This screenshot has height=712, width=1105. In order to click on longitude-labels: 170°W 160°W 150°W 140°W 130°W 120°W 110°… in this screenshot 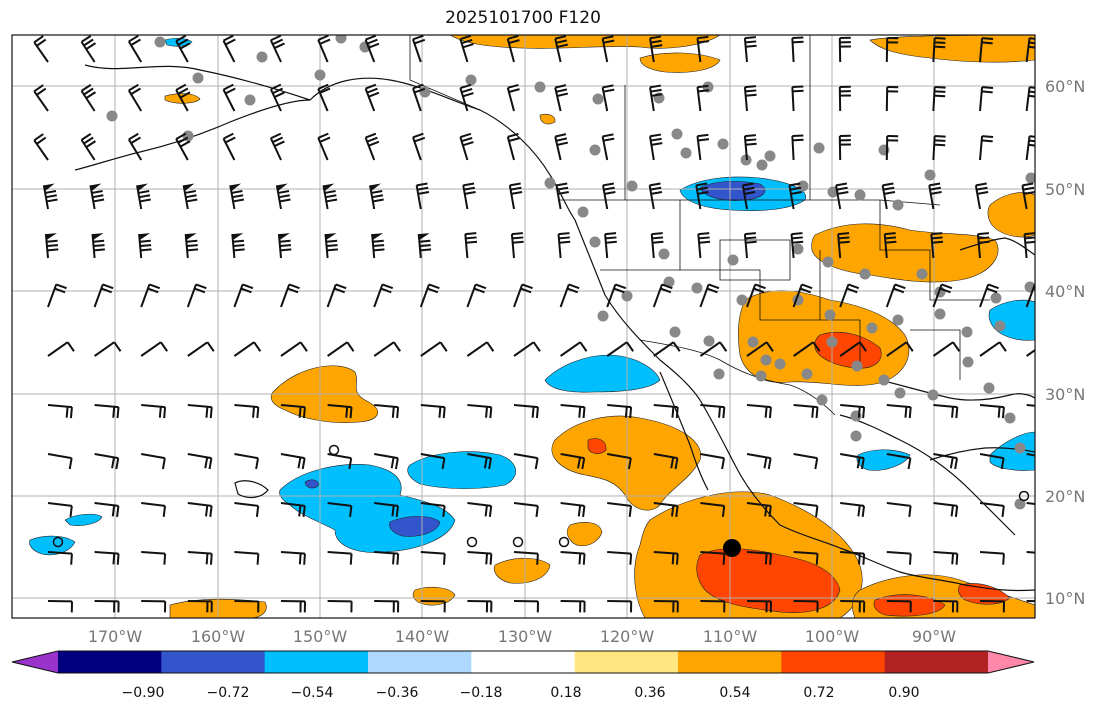, I will do `click(522, 636)`.